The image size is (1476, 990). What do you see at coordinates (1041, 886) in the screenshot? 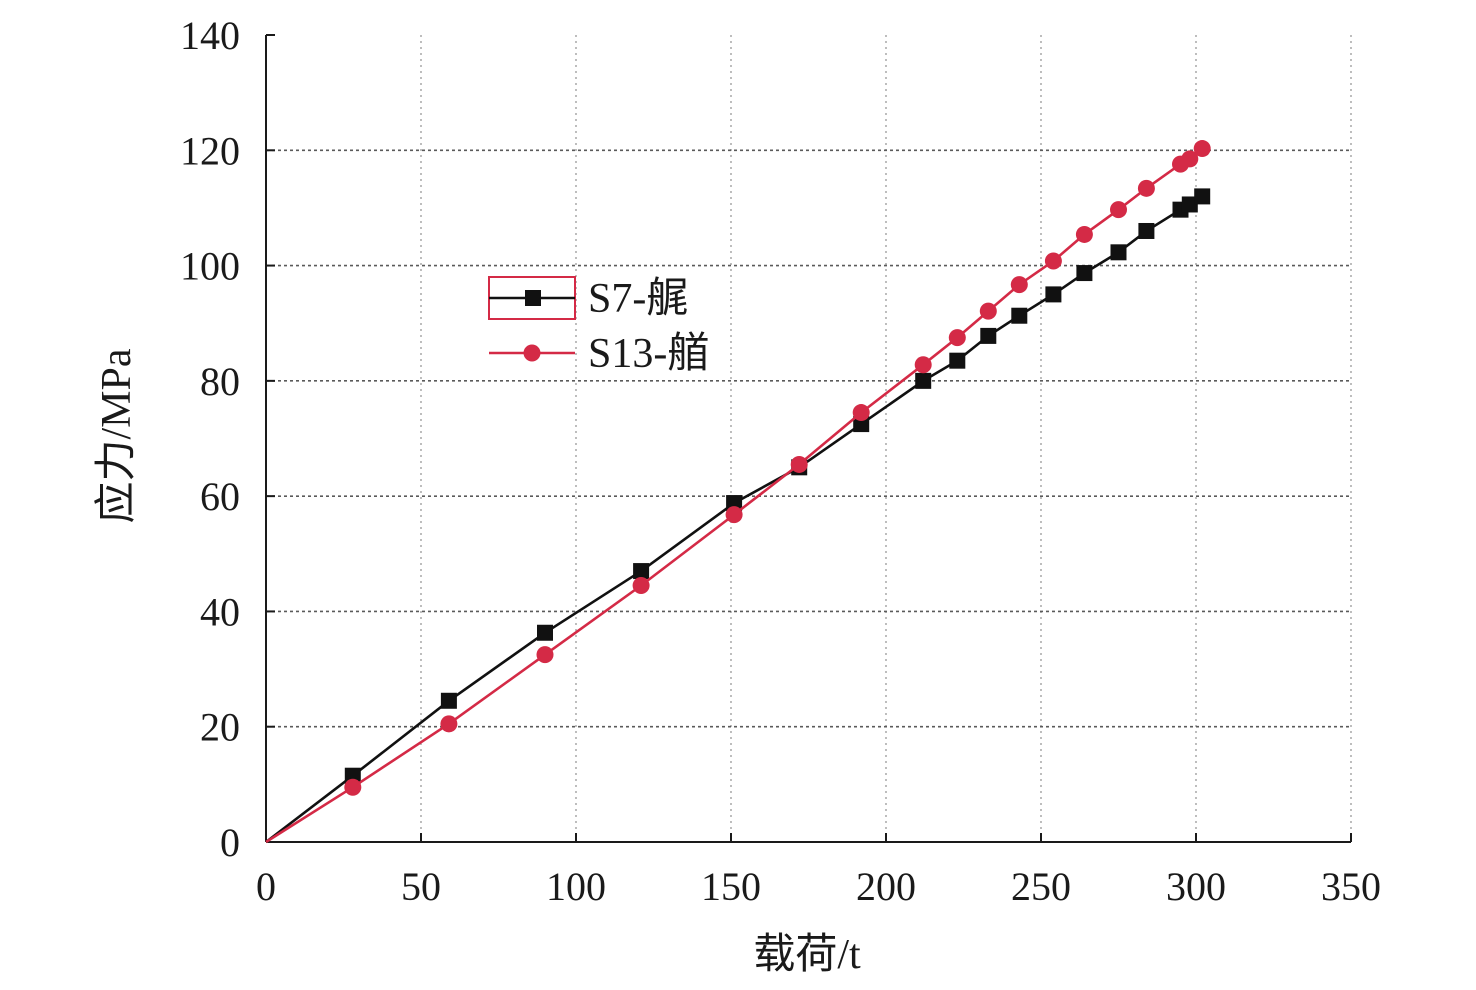
I see `x-tick-label: 250` at bounding box center [1041, 886].